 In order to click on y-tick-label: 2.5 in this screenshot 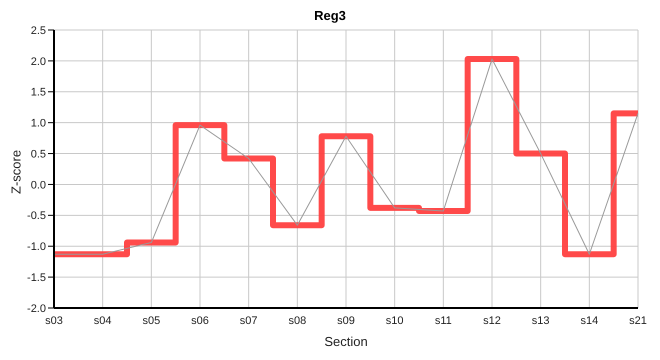, I will do `click(38, 30)`.